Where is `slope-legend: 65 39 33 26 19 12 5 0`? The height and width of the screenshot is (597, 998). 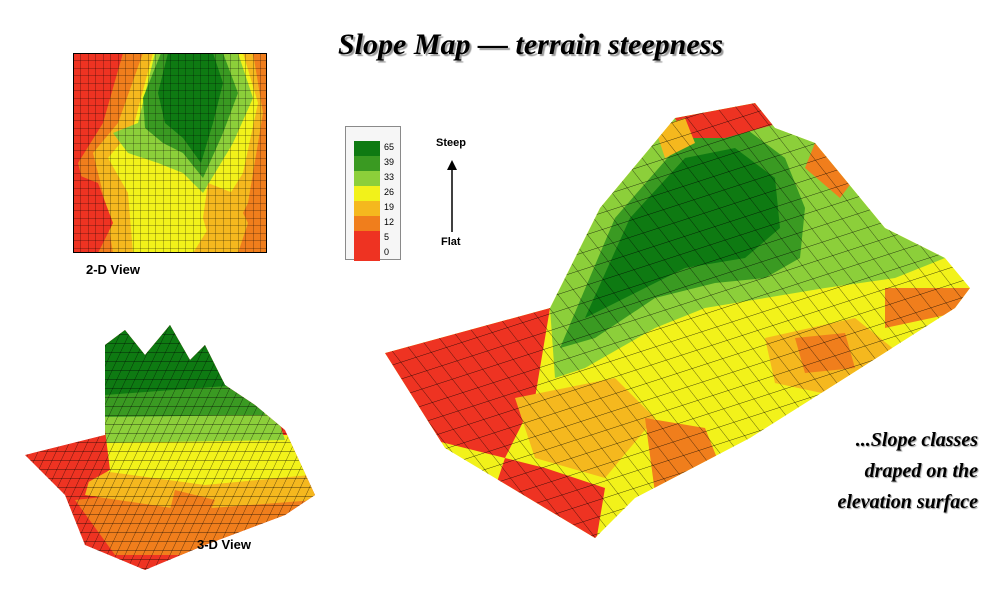
slope-legend: 65 39 33 26 19 12 5 0 is located at coordinates (373, 193).